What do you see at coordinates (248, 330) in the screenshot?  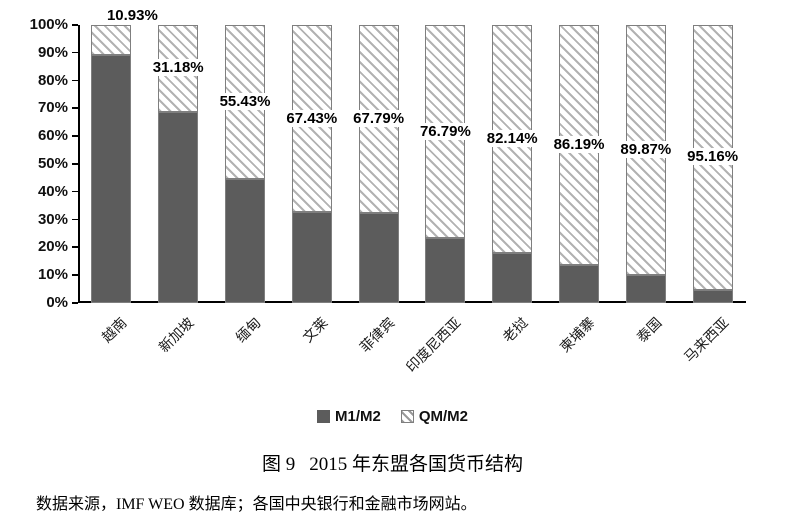 I see `x-category-label: 缅甸` at bounding box center [248, 330].